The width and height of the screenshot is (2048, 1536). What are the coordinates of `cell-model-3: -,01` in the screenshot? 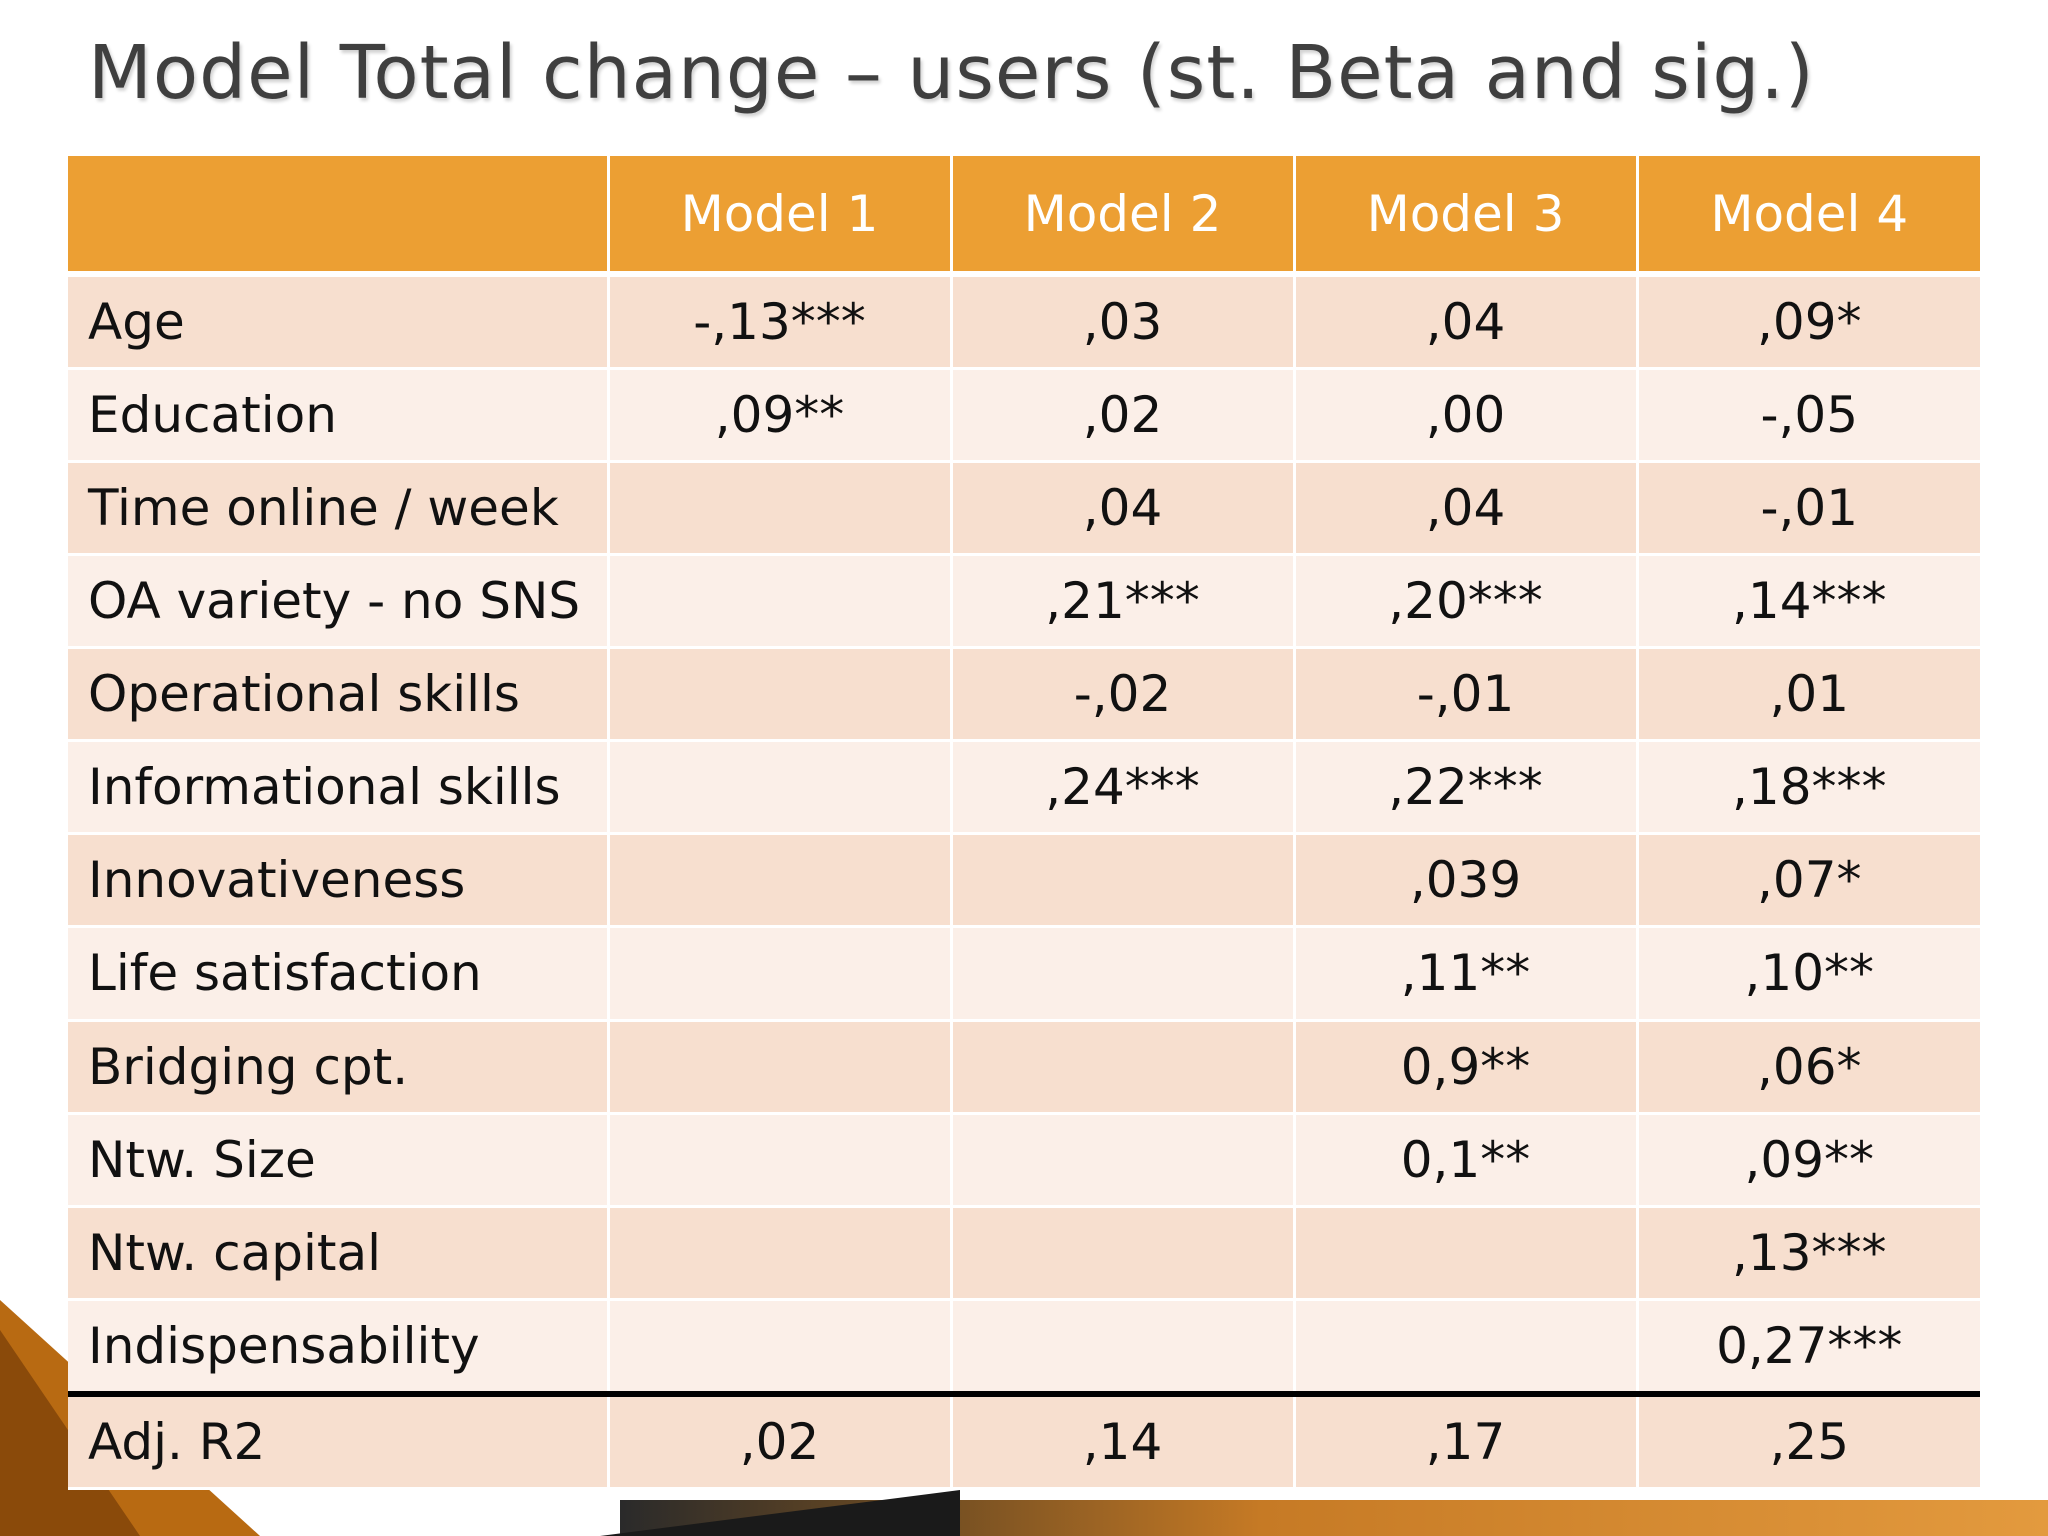 It's located at (1466, 695).